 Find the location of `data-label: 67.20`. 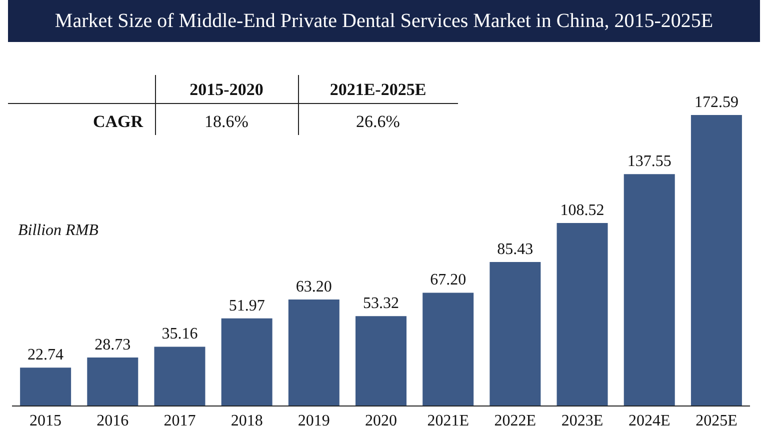

data-label: 67.20 is located at coordinates (448, 280).